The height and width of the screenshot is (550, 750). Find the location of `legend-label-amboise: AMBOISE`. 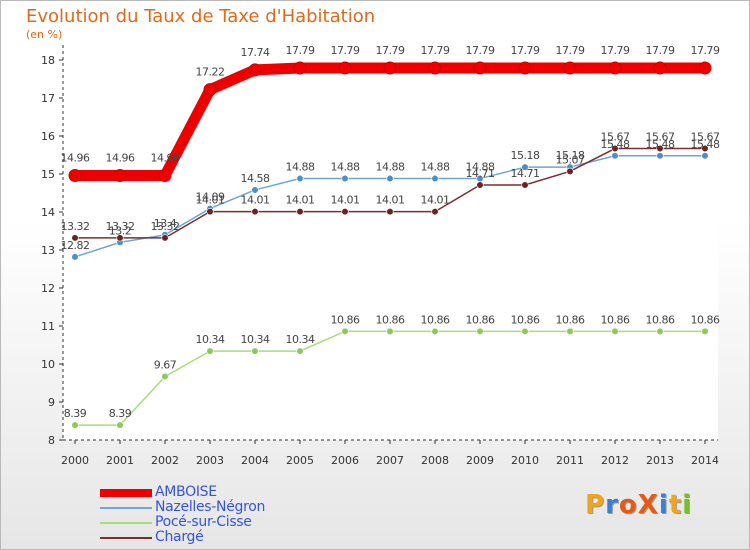

legend-label-amboise: AMBOISE is located at coordinates (186, 492).